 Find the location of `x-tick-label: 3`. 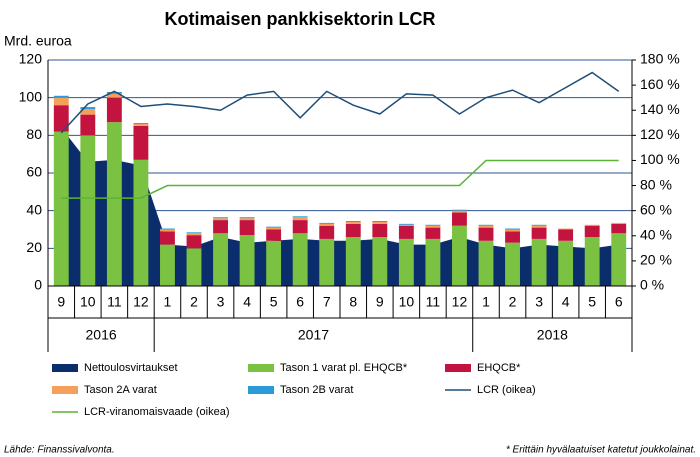

x-tick-label: 3 is located at coordinates (221, 302).